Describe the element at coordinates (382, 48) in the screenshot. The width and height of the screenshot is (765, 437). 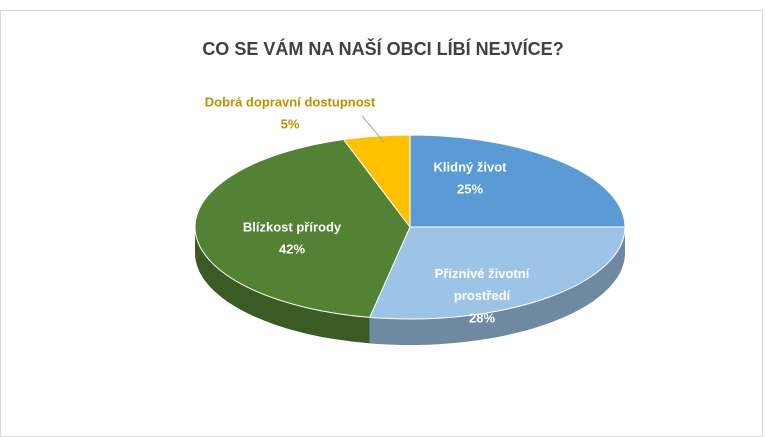
I see `chart-title: CO SE VÁM NA NAŠÍ OBCI LÍBÍ NEJVÍCE?` at that location.